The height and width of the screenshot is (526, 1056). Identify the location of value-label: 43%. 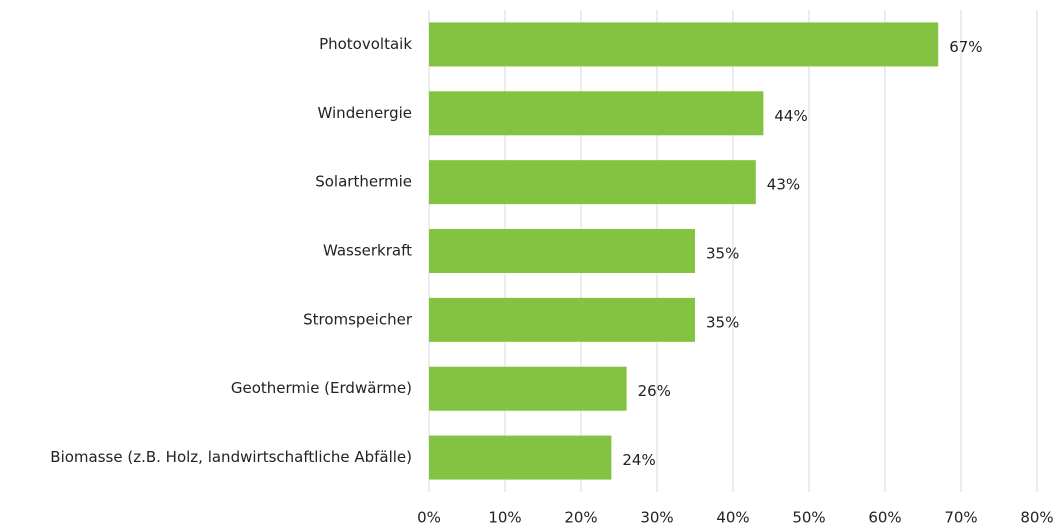
(783, 185).